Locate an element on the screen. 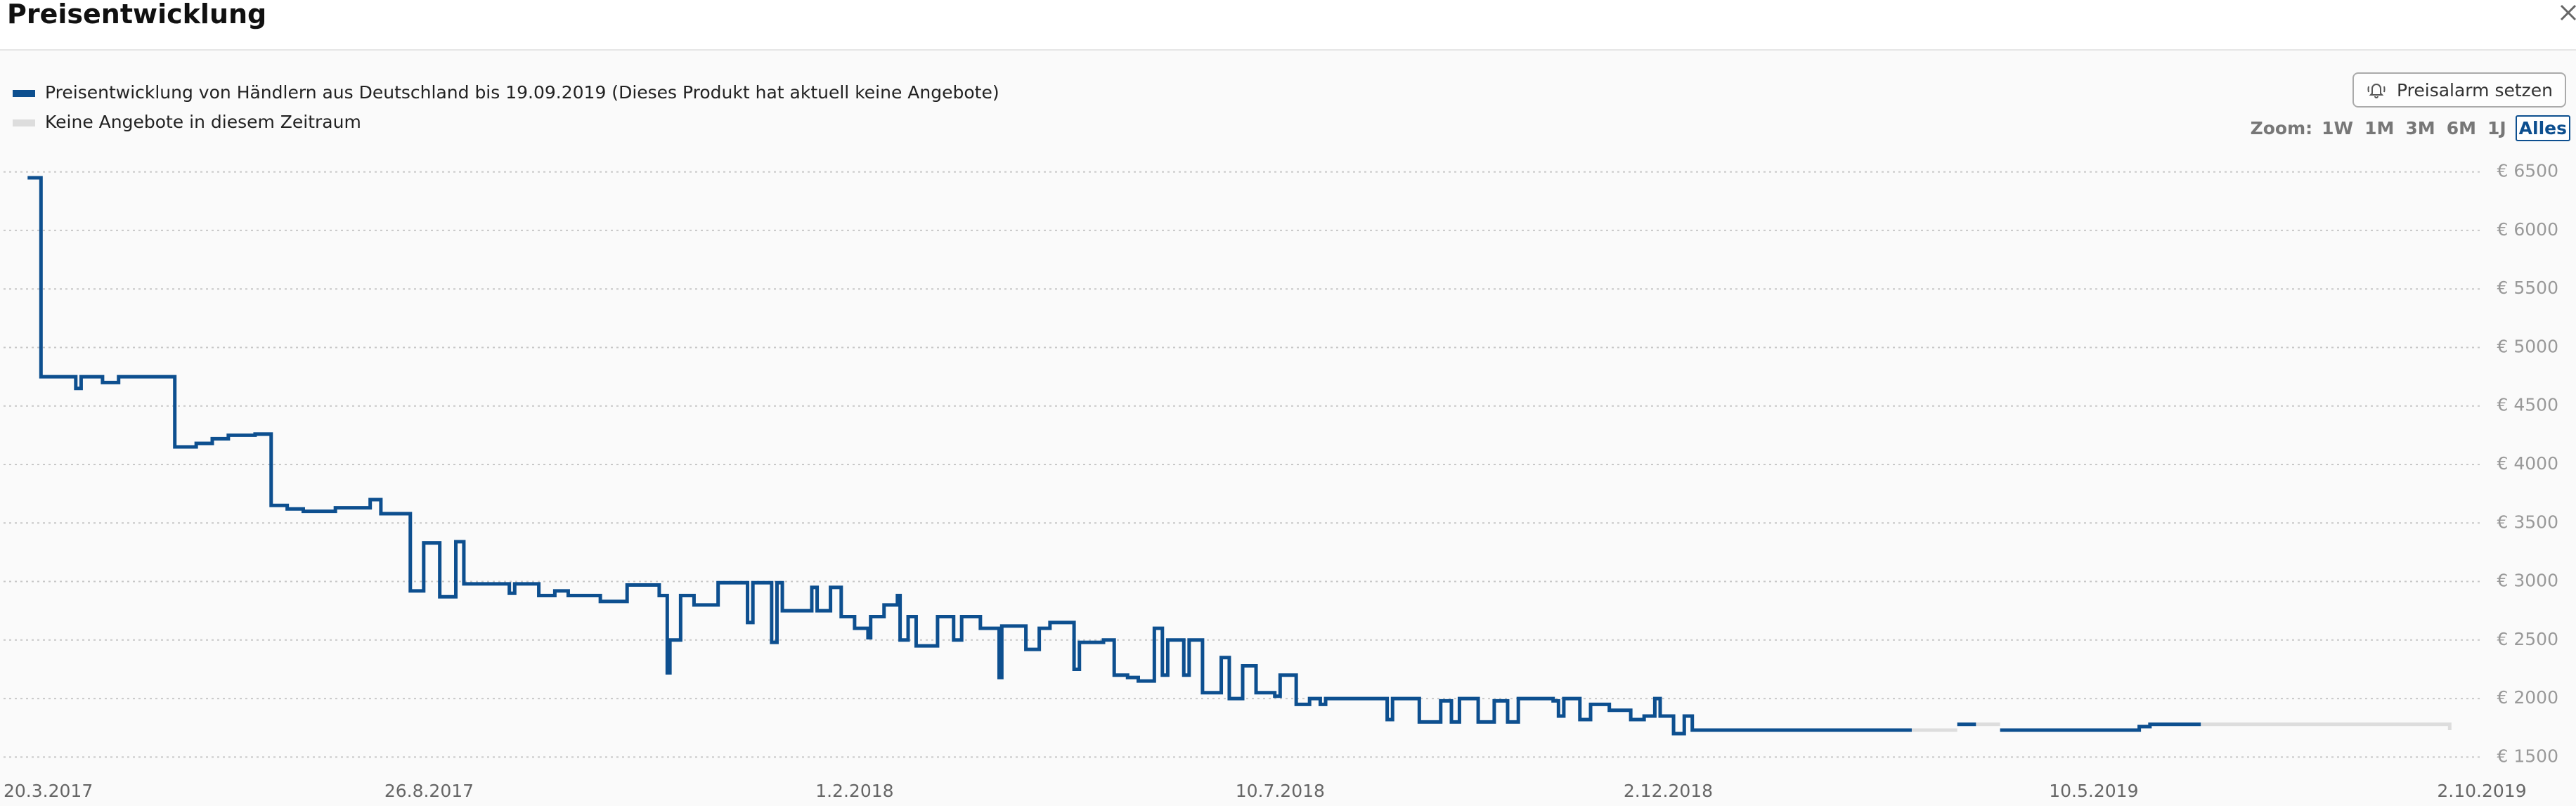 The height and width of the screenshot is (806, 2576). y-tick-label: € 4500 is located at coordinates (2527, 405).